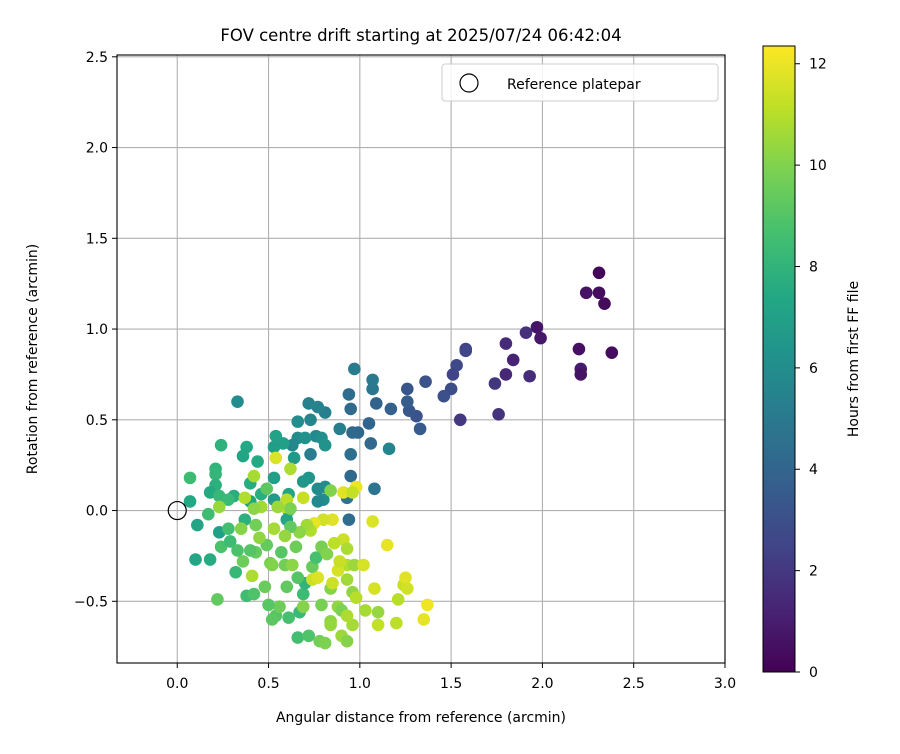  Describe the element at coordinates (268, 684) in the screenshot. I see `x-tick-label: 0.5` at that location.